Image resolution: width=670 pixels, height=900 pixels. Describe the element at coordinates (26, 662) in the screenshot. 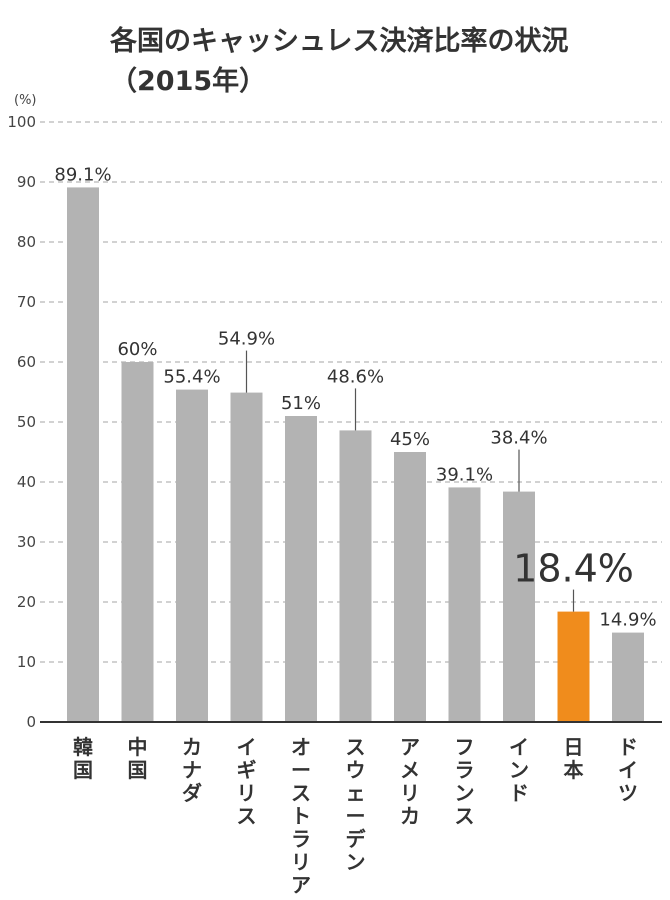

I see `y-tick-label: 10` at that location.